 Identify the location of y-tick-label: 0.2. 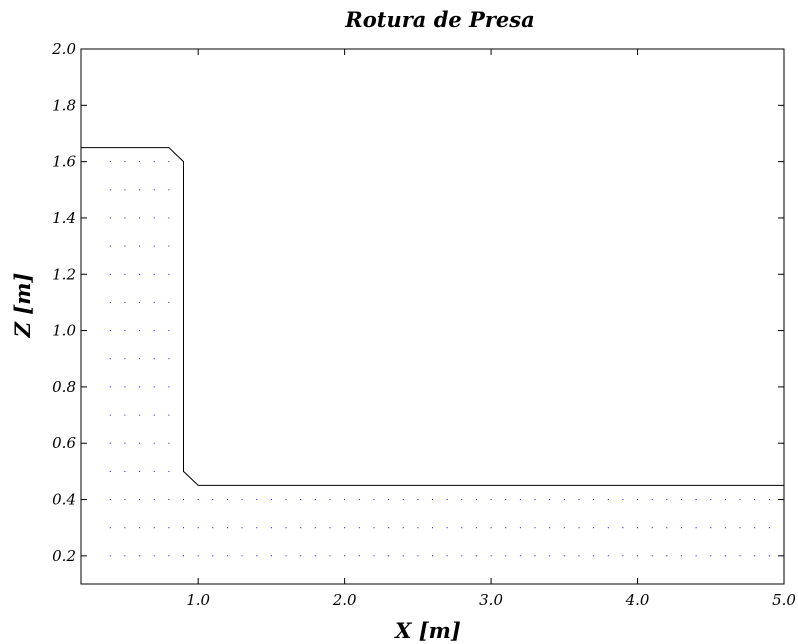
(64, 556).